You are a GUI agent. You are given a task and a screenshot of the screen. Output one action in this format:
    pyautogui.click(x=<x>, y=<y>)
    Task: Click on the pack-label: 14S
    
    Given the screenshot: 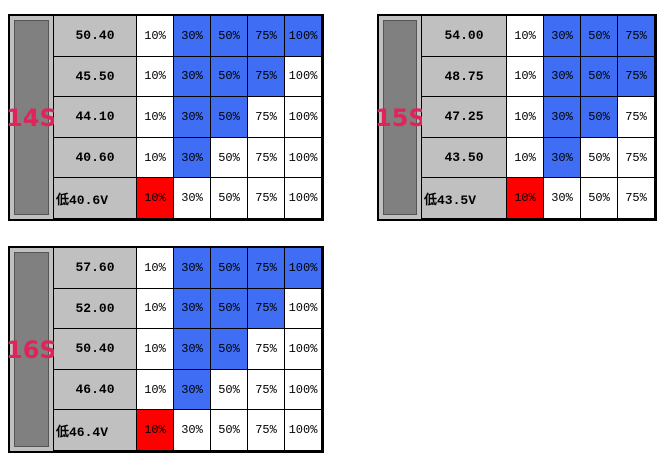 What is the action you would take?
    pyautogui.click(x=31, y=117)
    